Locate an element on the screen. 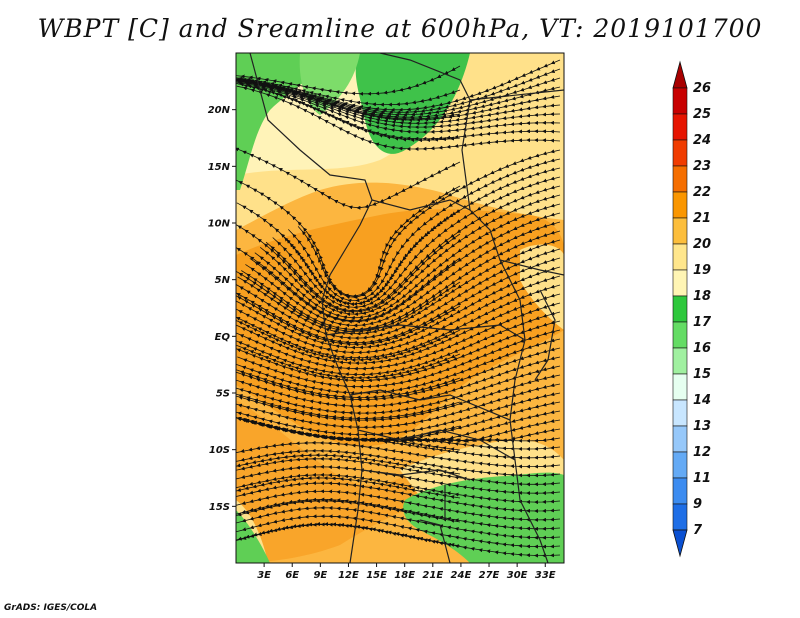  lat-tick-label: 5N is located at coordinates (223, 280).